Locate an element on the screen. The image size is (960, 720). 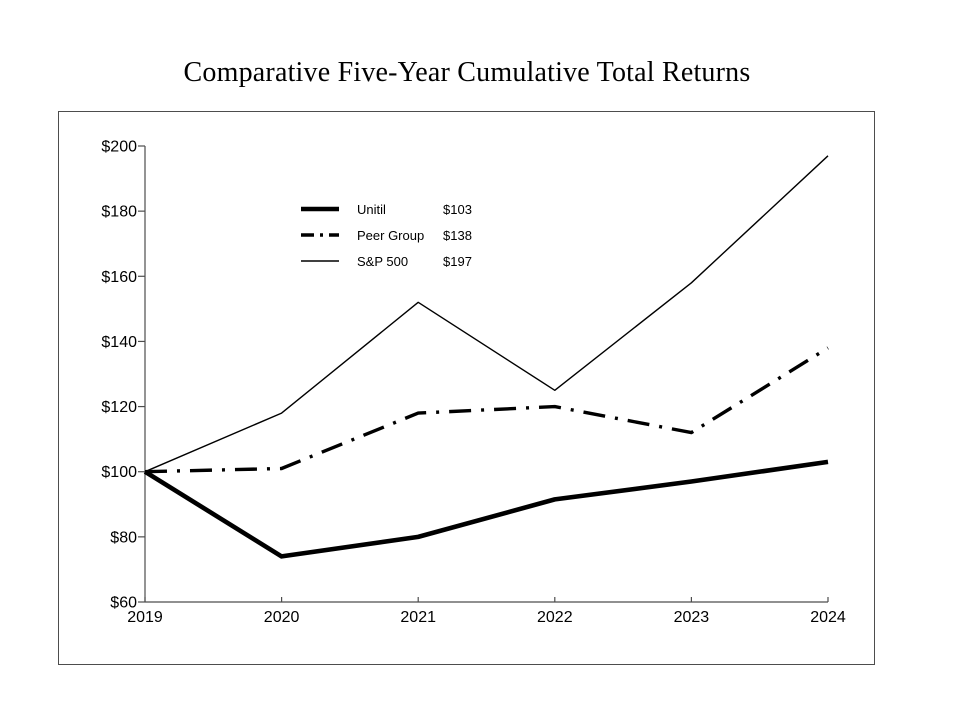
y-tick-label: $60 is located at coordinates (123, 603).